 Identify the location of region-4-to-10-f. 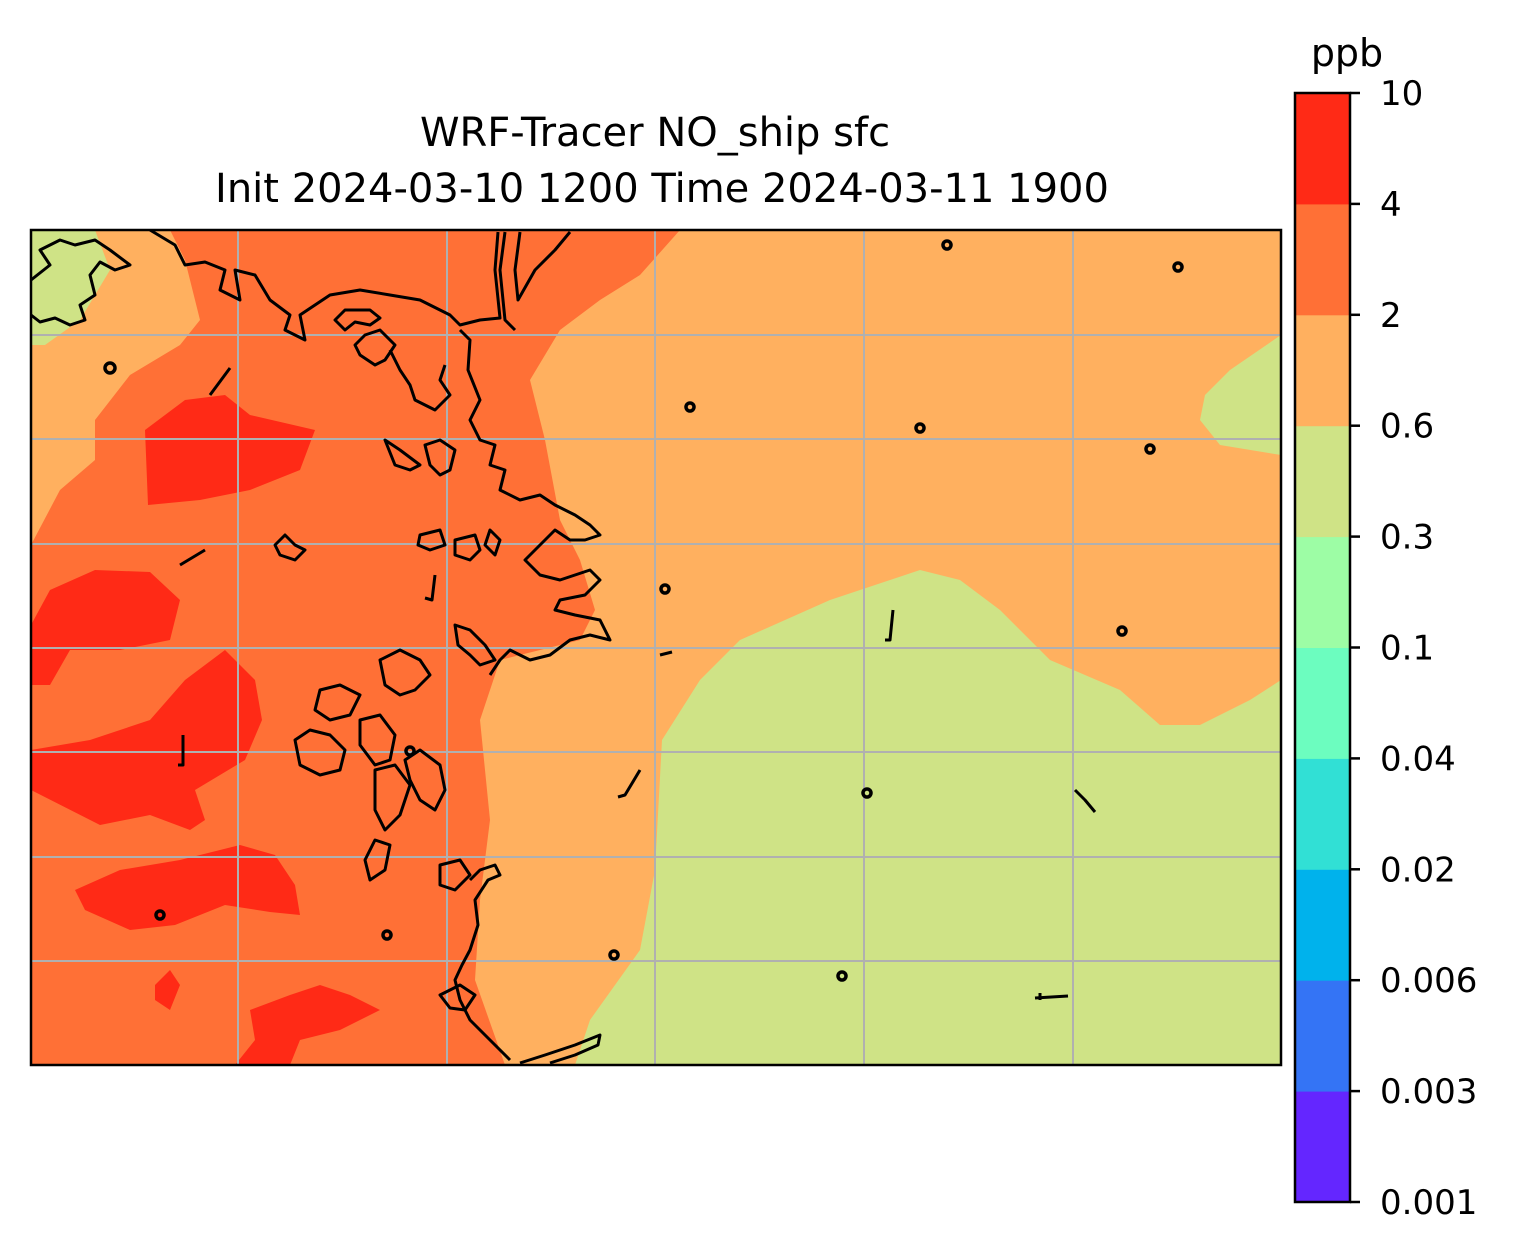
(307, 1025).